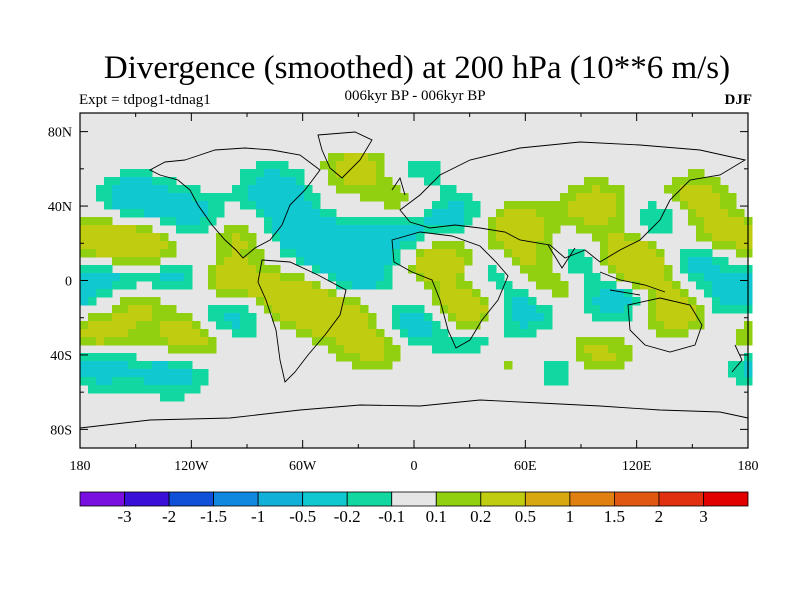 This screenshot has width=800, height=600. Describe the element at coordinates (573, 202) in the screenshot. I see `coast-eurasia` at that location.